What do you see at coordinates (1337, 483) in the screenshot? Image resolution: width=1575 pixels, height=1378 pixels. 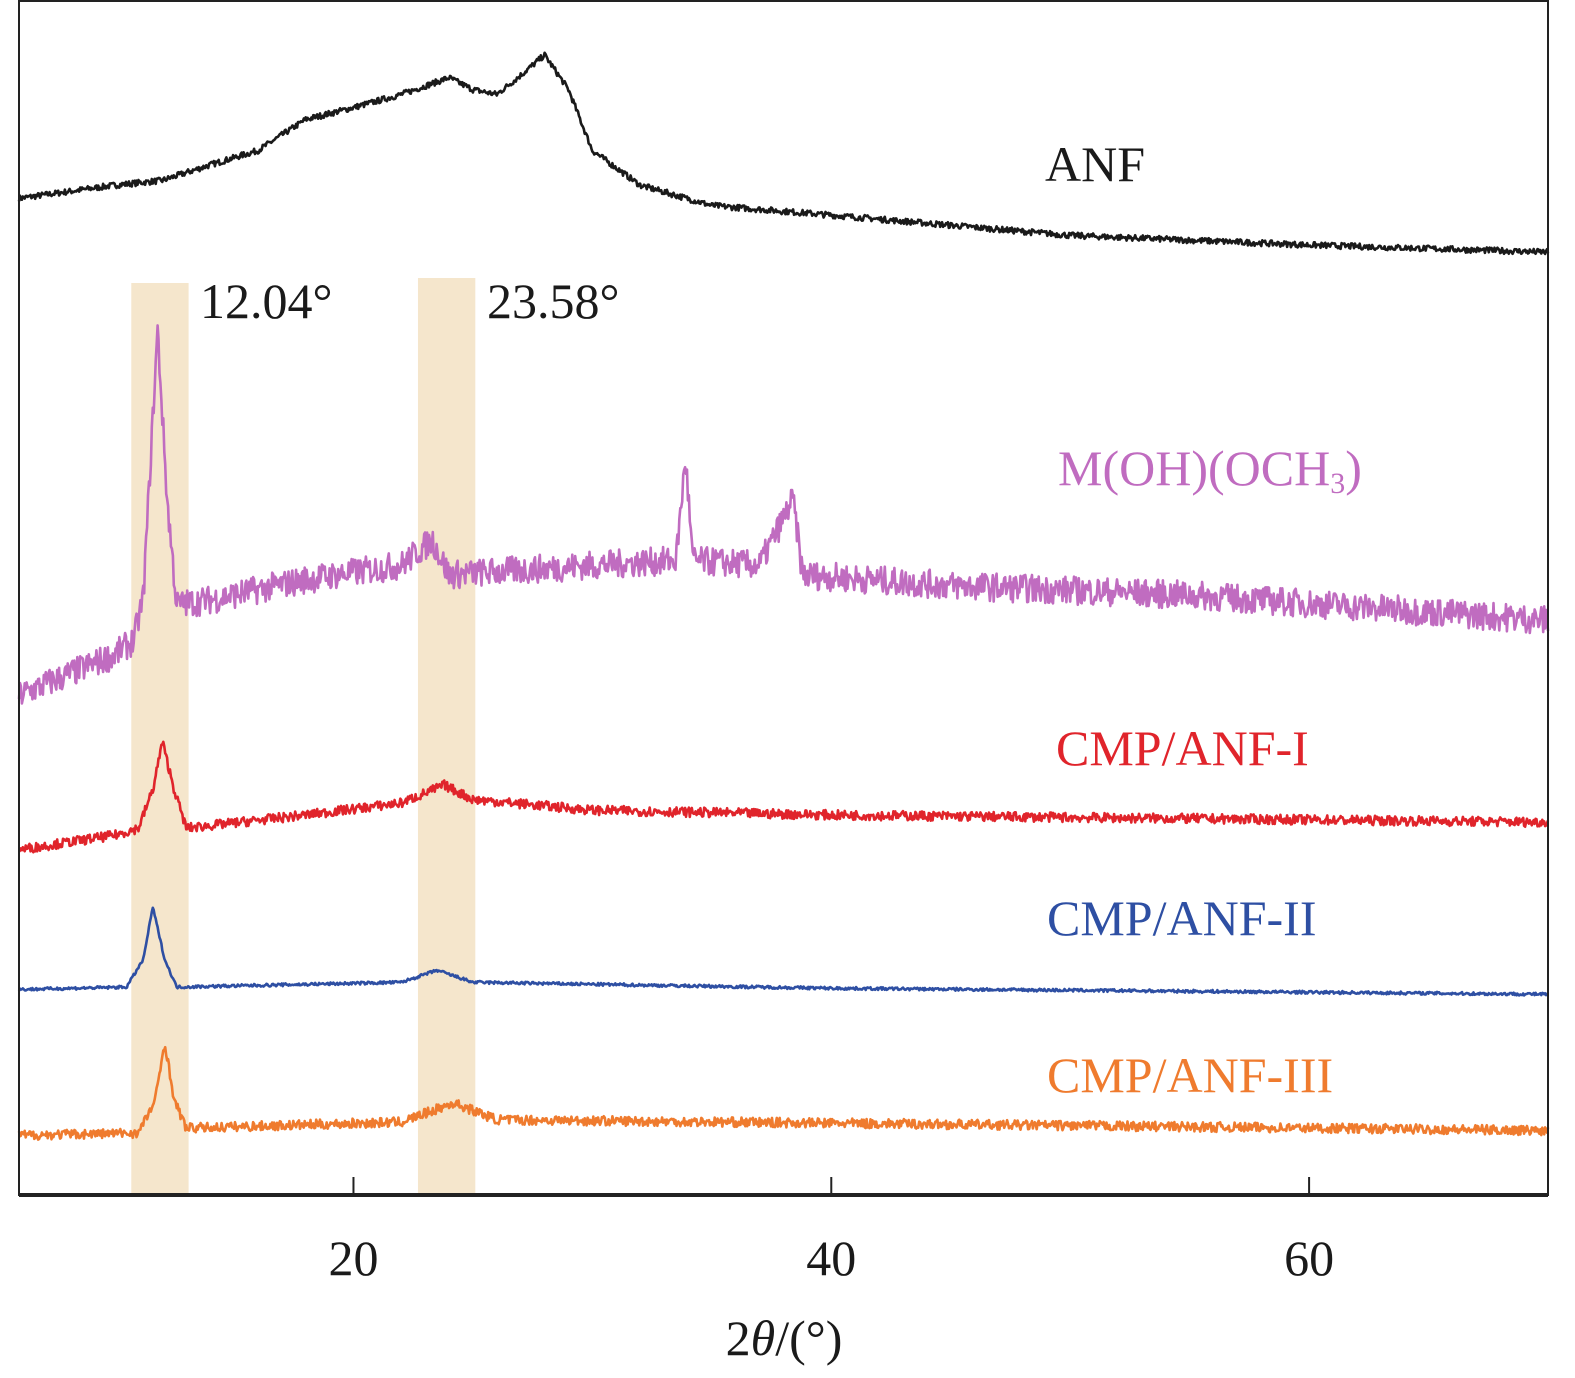 I see `legend-label-moh-sub: 3` at bounding box center [1337, 483].